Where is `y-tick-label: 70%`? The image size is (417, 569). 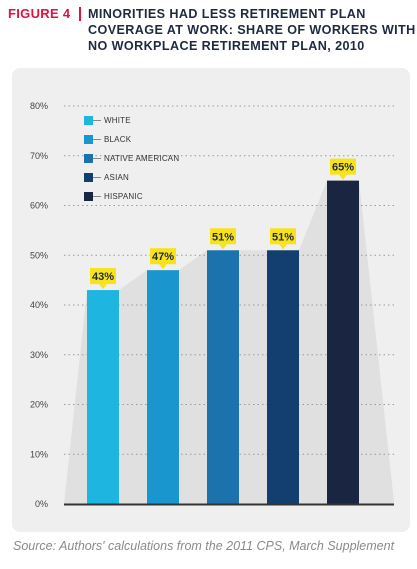 y-tick-label: 70% is located at coordinates (39, 156).